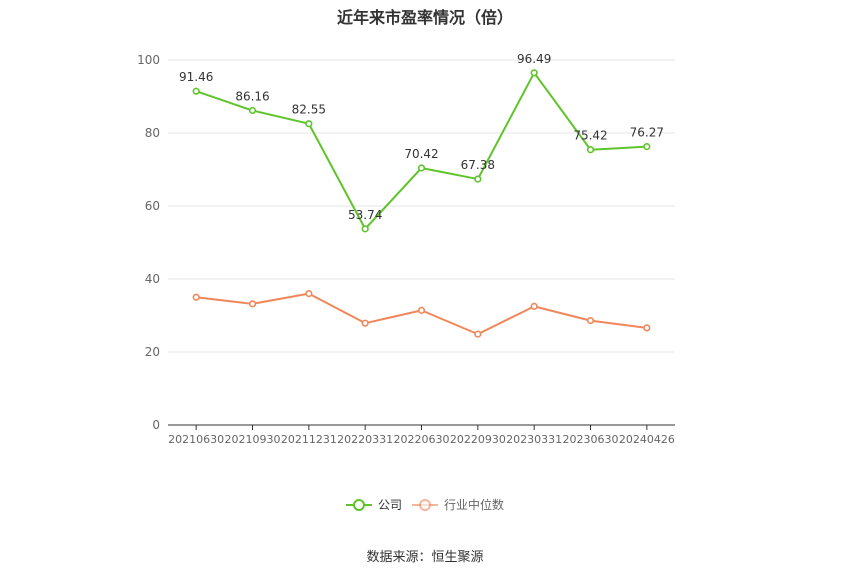 This screenshot has height=575, width=850. Describe the element at coordinates (424, 17) in the screenshot. I see `chart-title: 近年来市盈率情况（倍）` at that location.